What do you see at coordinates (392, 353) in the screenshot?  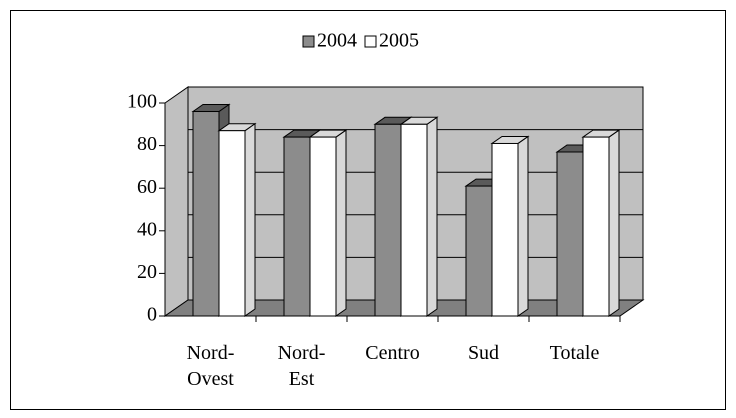 I see `x-tick-label: Centro` at bounding box center [392, 353].